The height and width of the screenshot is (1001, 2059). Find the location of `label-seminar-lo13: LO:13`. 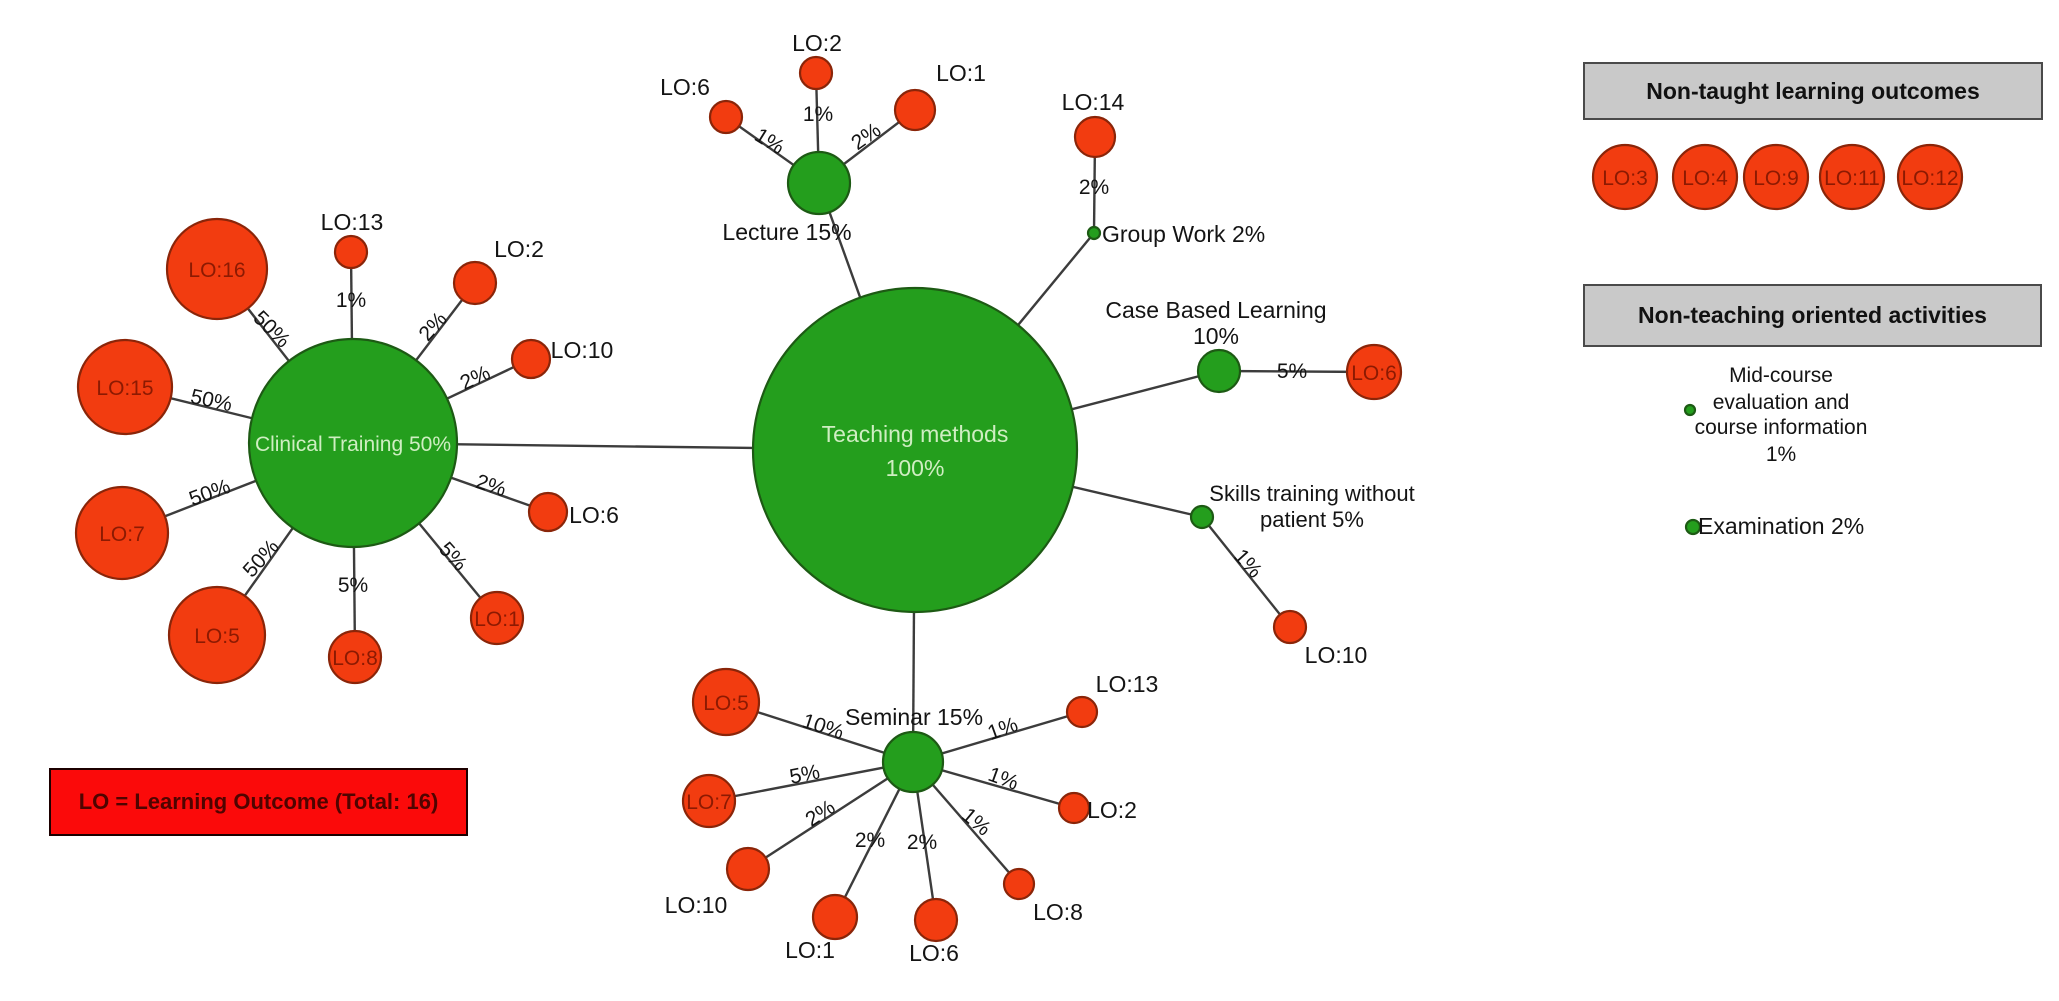

label-seminar-lo13: LO:13 is located at coordinates (1127, 684).